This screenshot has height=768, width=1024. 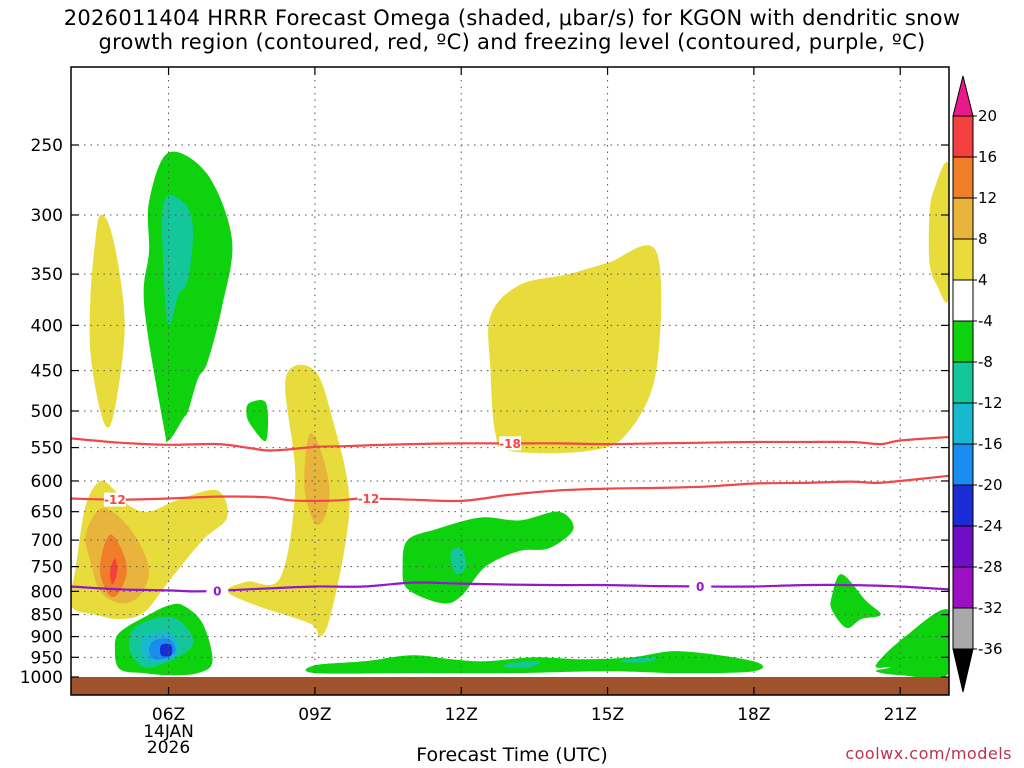 I want to click on x-tick-year: 2026, so click(x=168, y=748).